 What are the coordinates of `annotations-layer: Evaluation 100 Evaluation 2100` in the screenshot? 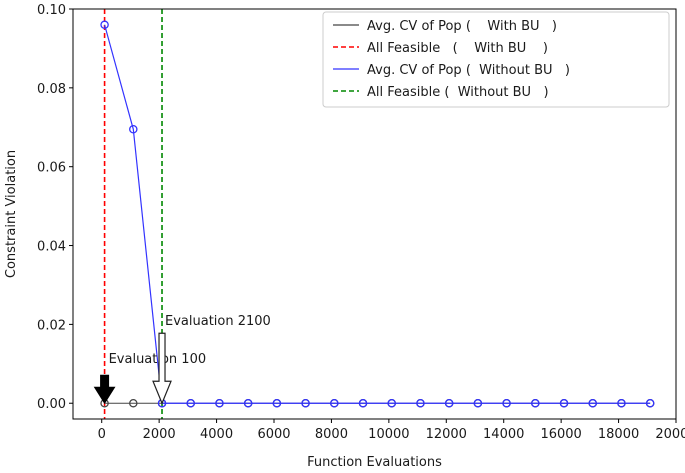 It's located at (182, 359).